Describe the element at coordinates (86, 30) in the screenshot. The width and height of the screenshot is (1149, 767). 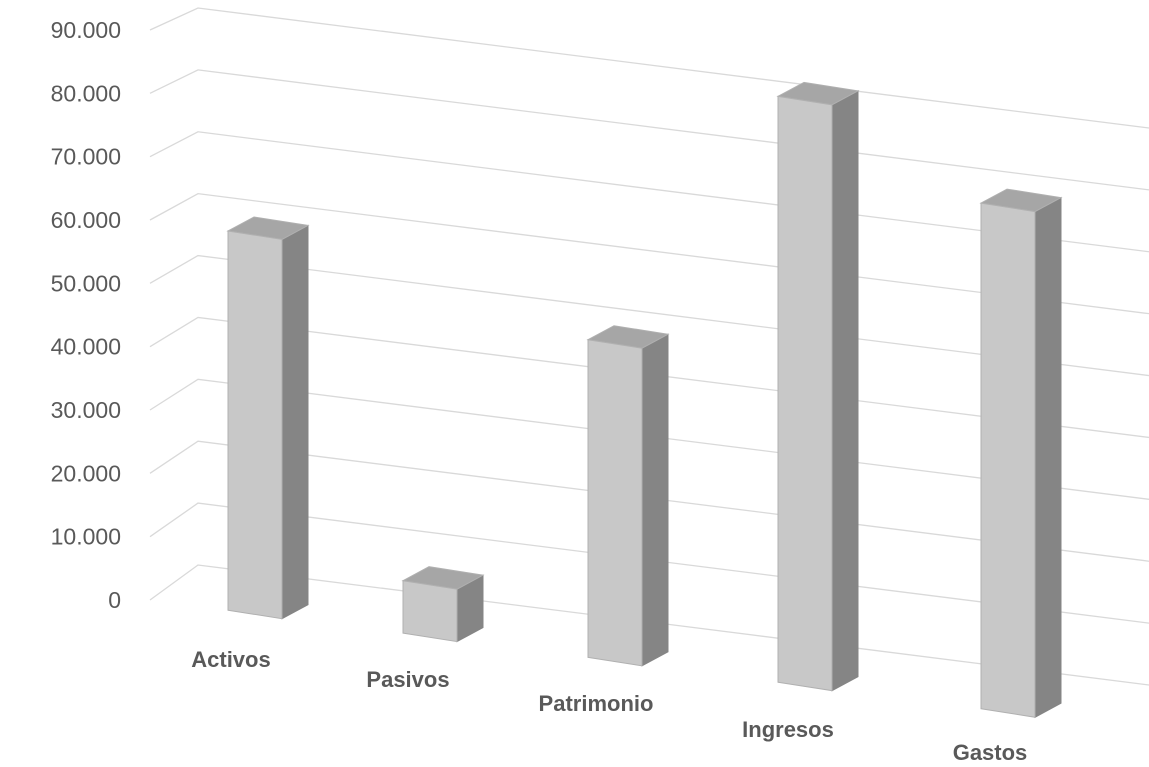
I see `y-tick-label: 90.000` at that location.